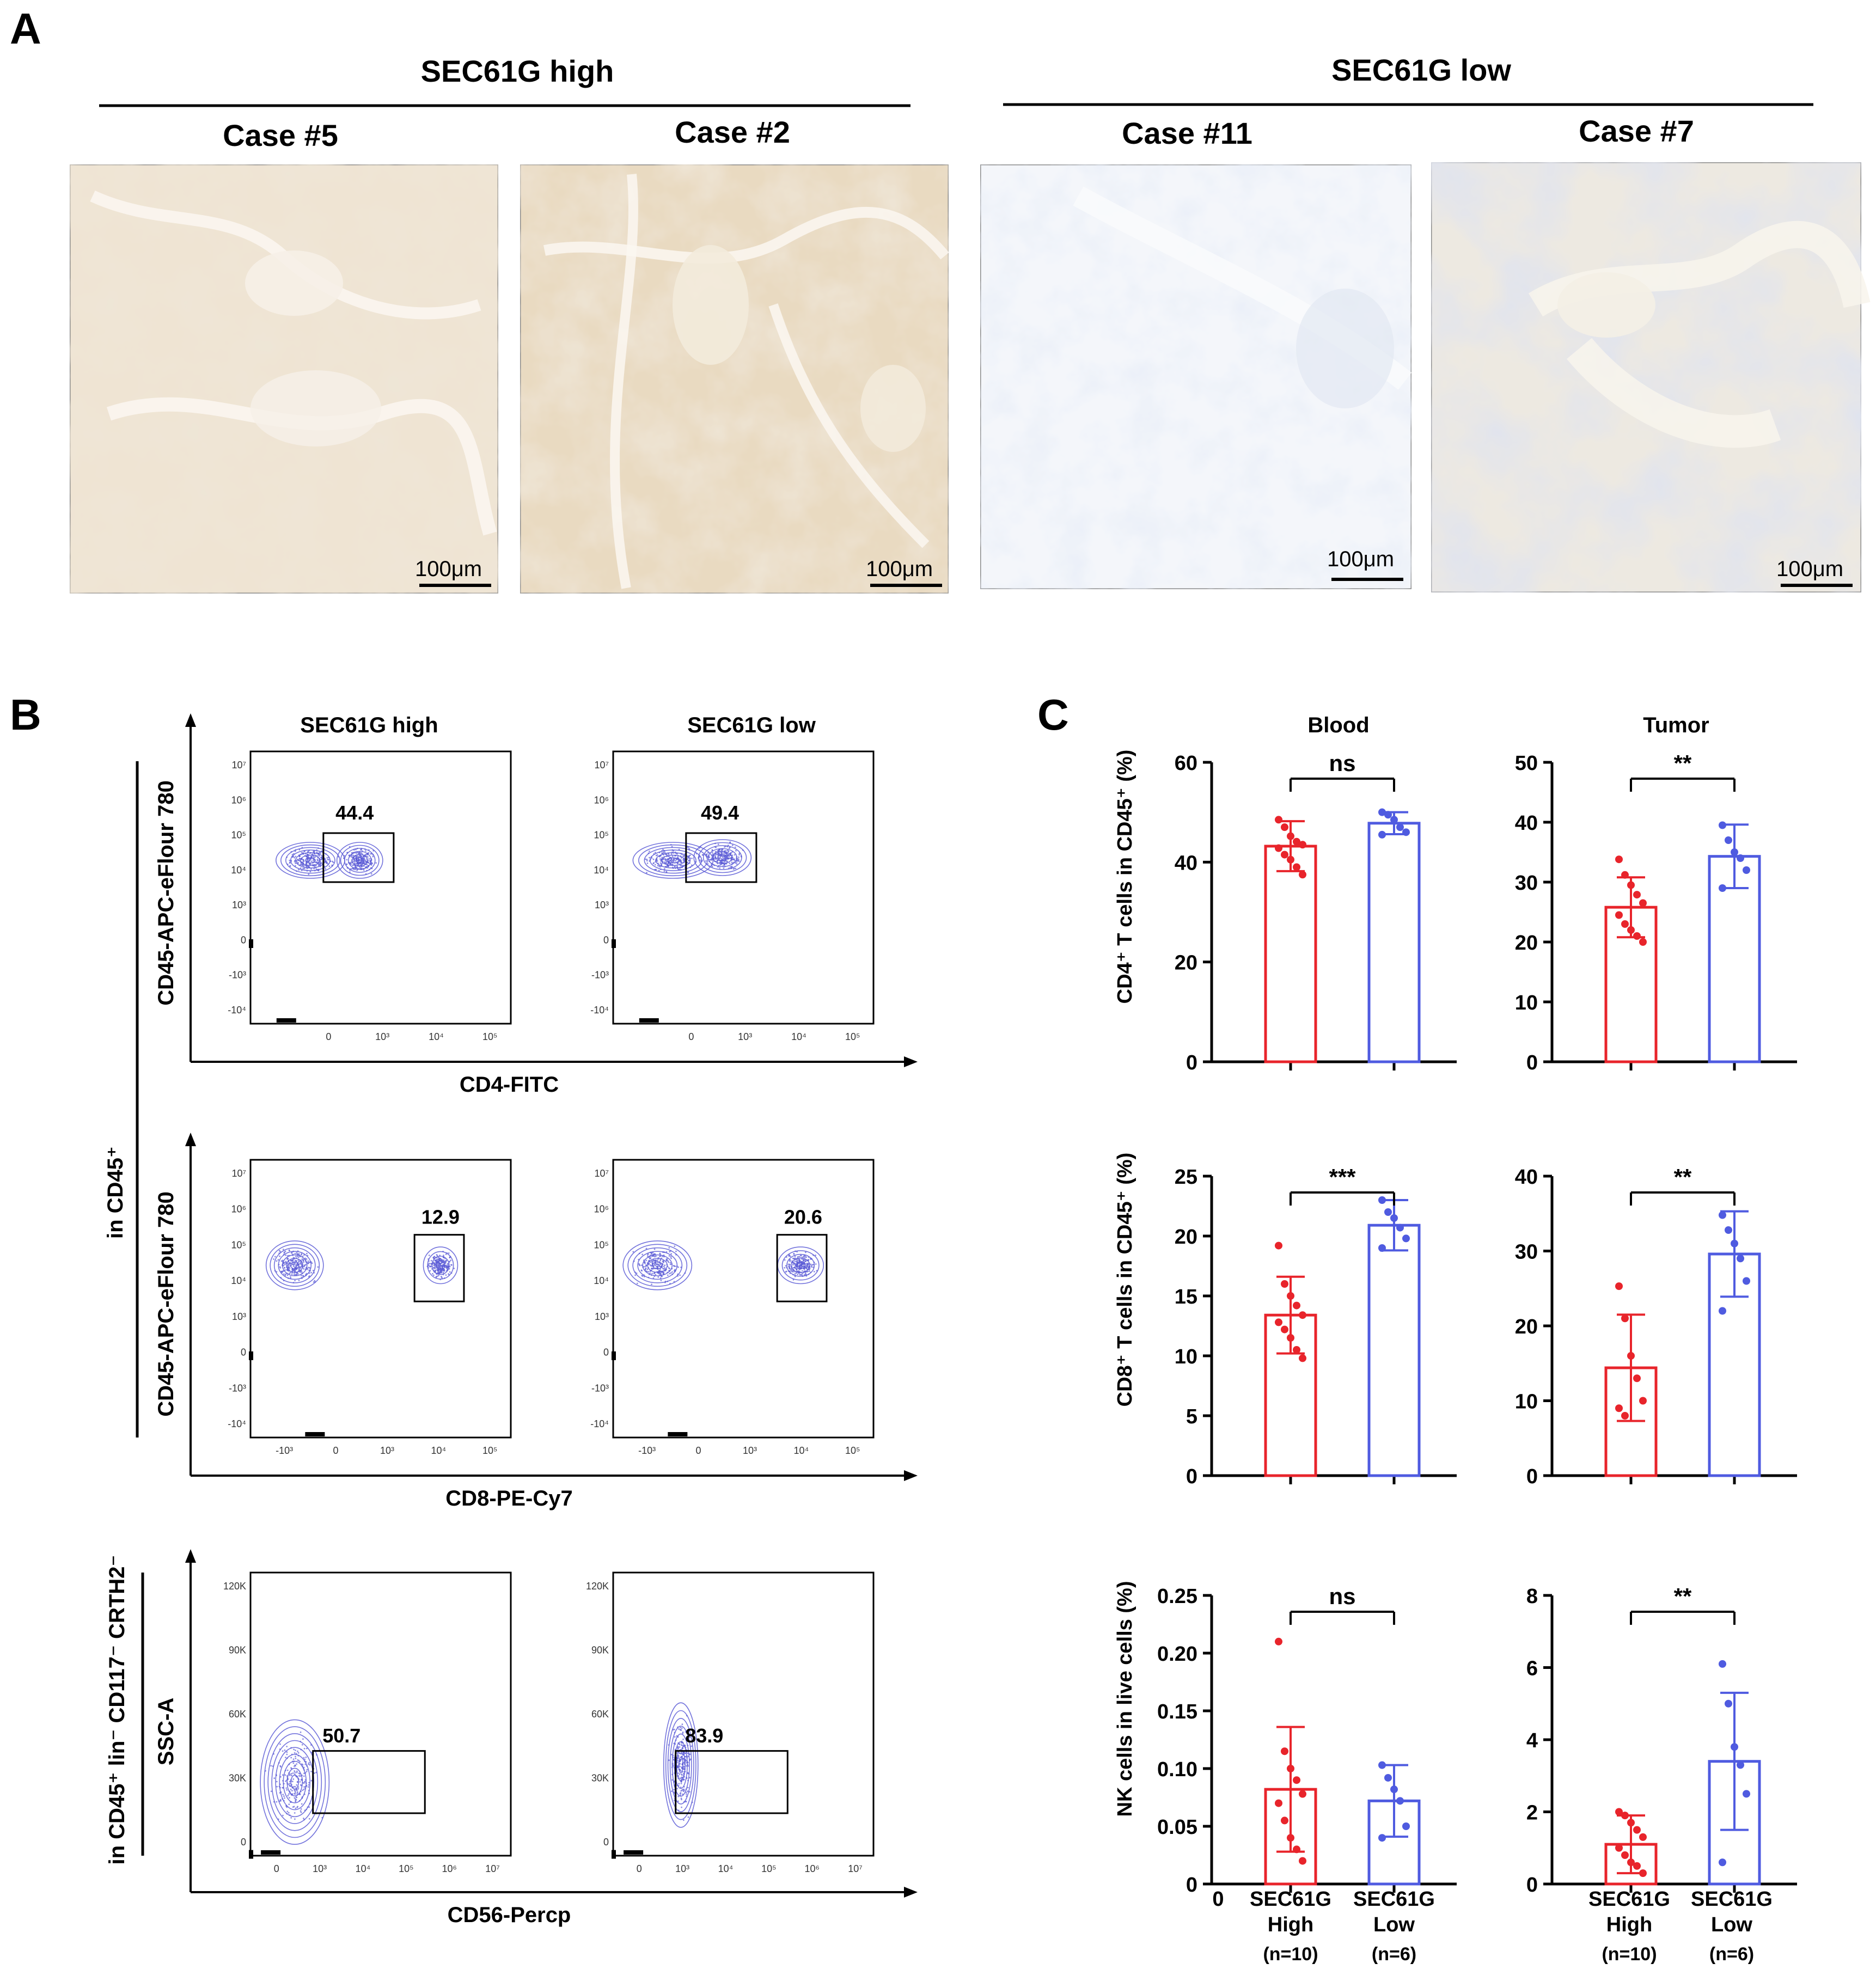 The image size is (1876, 1988). I want to click on flow-ytick-label: 0, so click(606, 1843).